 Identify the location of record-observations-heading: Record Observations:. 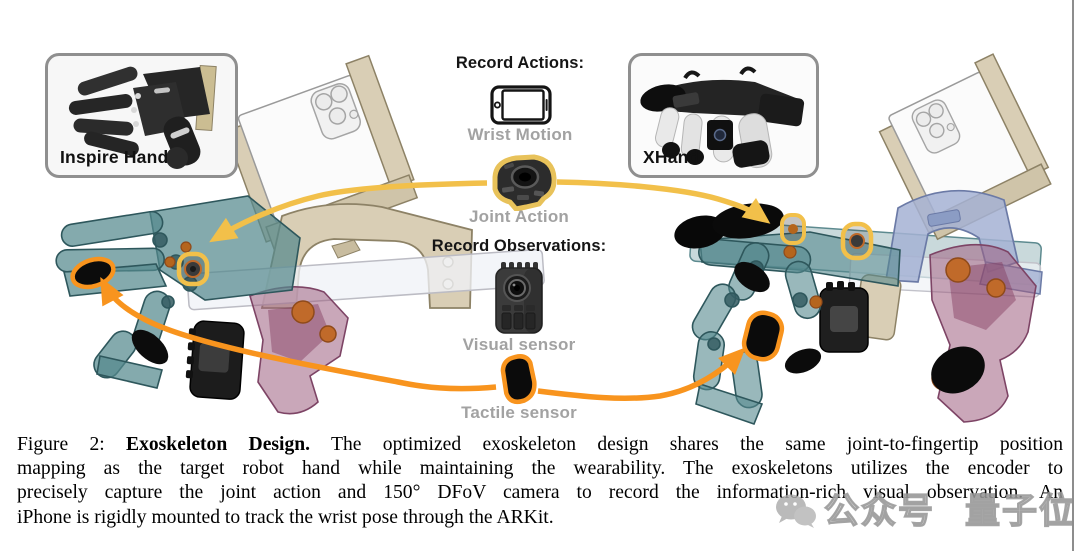
(519, 246).